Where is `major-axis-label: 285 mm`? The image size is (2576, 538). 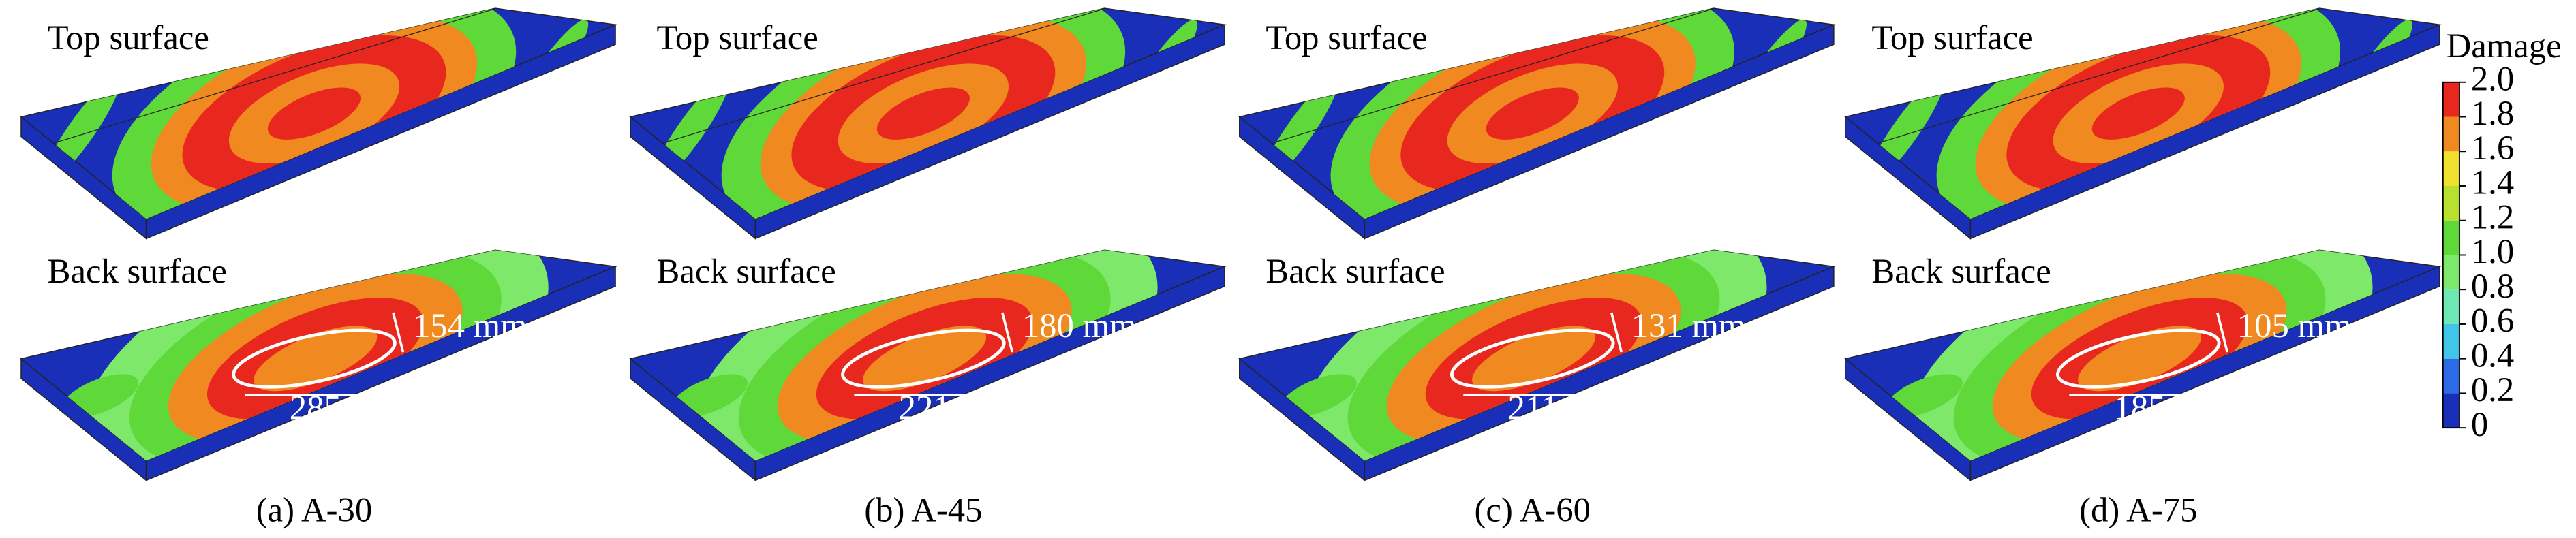
major-axis-label: 285 mm is located at coordinates (347, 408).